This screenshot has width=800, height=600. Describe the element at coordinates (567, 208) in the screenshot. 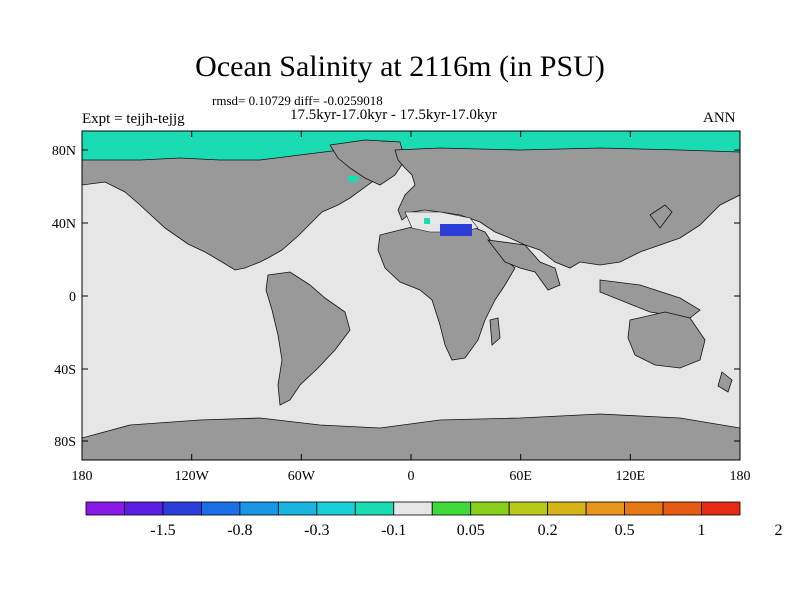

I see `land-eurasia` at that location.